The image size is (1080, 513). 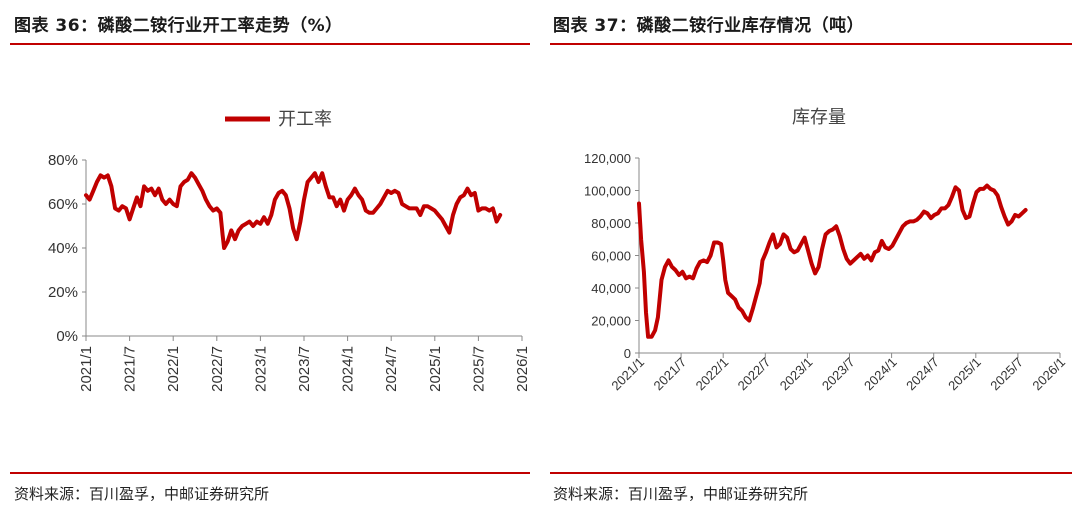 I want to click on left-source-note: 资料来源：百川盈孚，中邮证券研究所, so click(x=142, y=494).